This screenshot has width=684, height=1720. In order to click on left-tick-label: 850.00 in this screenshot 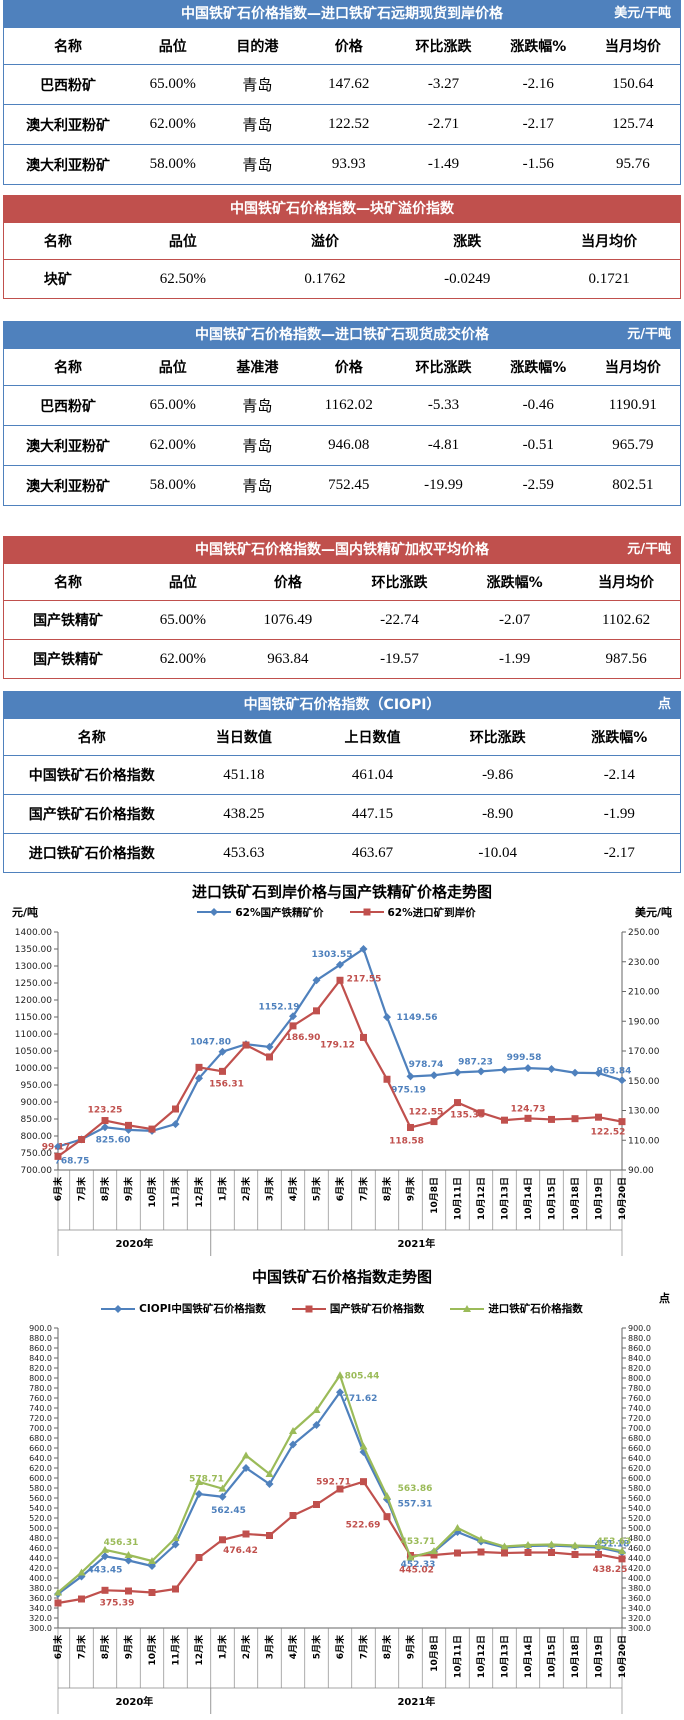, I will do `click(37, 1120)`.